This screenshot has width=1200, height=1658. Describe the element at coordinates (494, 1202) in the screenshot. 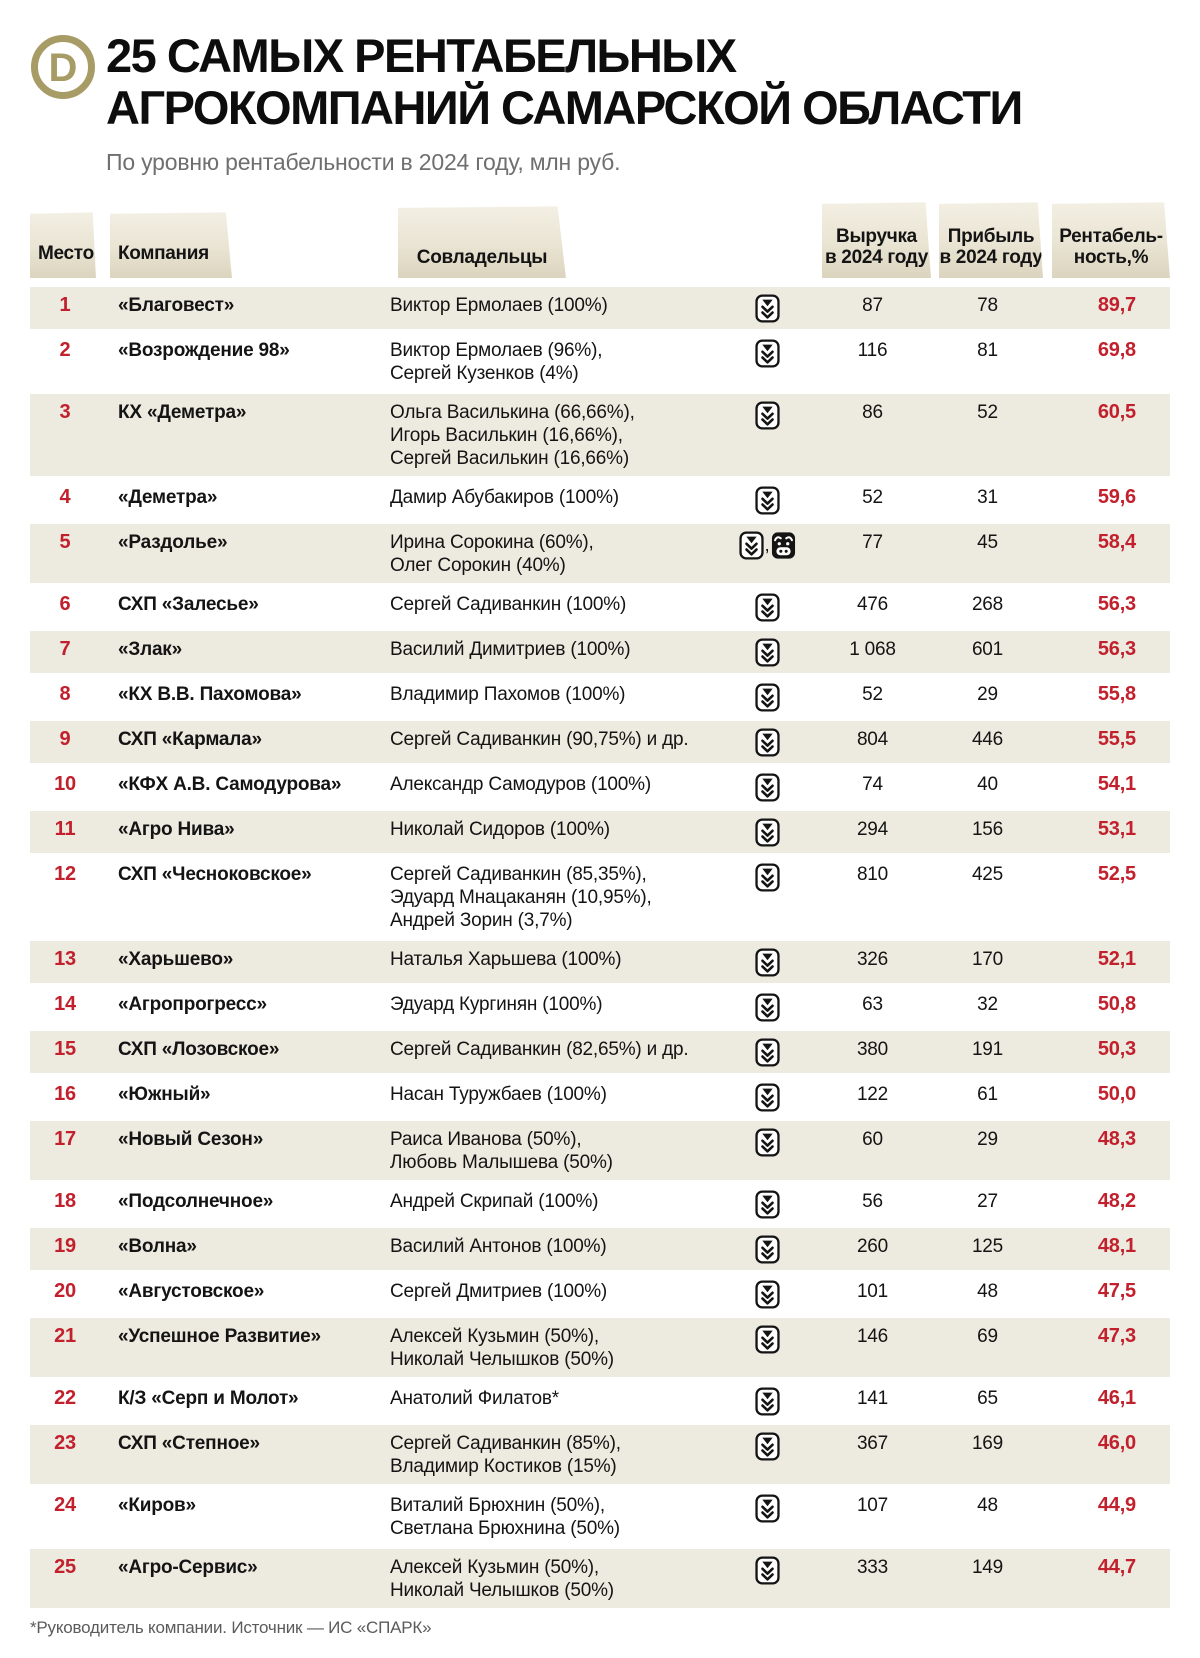

I see `owner-line: Андрей Скрипай (100%)` at that location.